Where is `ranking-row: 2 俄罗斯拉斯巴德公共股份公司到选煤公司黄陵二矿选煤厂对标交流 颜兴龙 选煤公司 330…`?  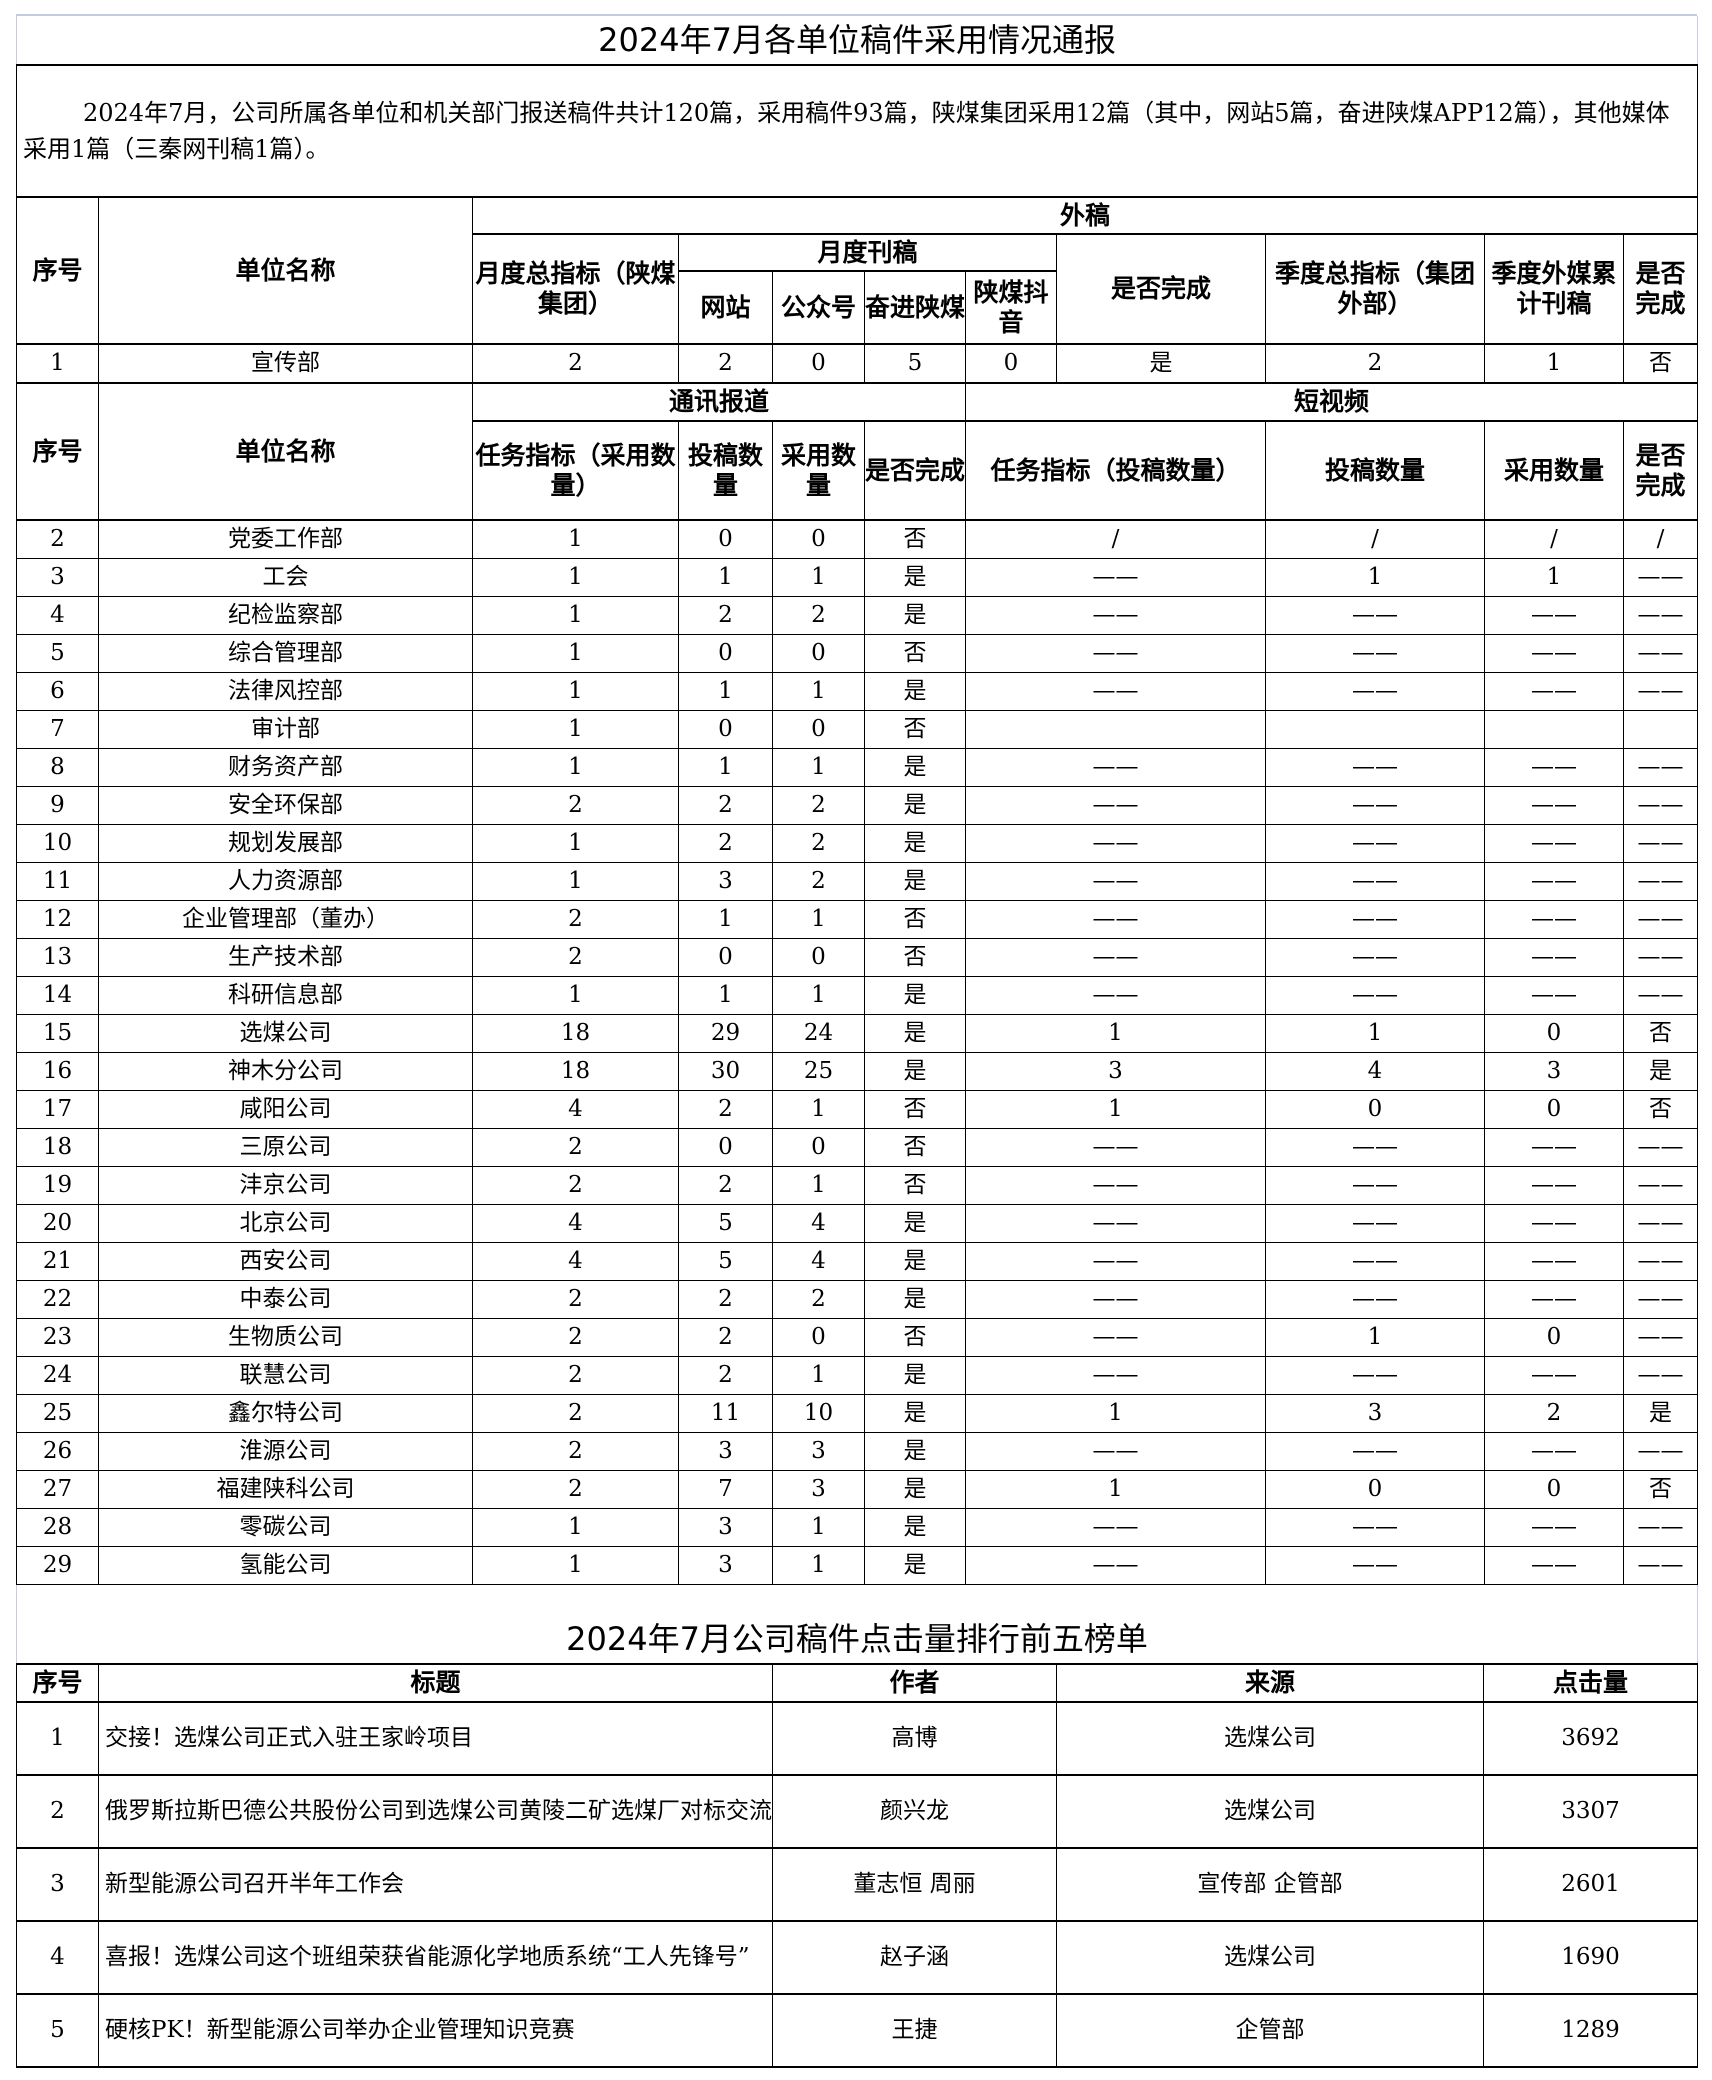 ranking-row: 2 俄罗斯拉斯巴德公共股份公司到选煤公司黄陵二矿选煤厂对标交流 颜兴龙 选煤公司 330… is located at coordinates (857, 1811).